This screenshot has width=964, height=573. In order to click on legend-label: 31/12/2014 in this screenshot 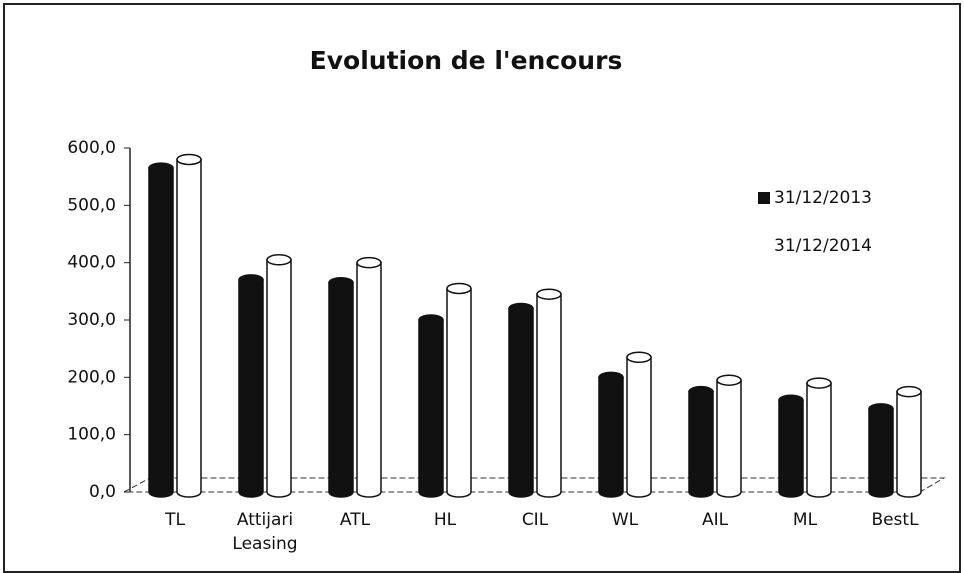, I will do `click(823, 246)`.